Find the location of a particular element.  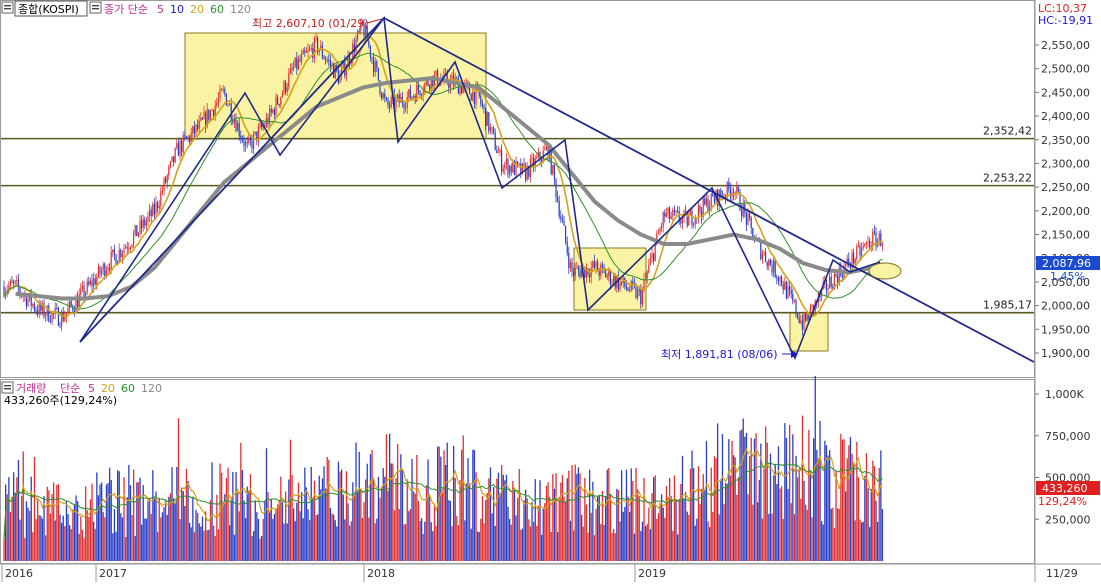

level-label: 2,352,42 is located at coordinates (1007, 131).